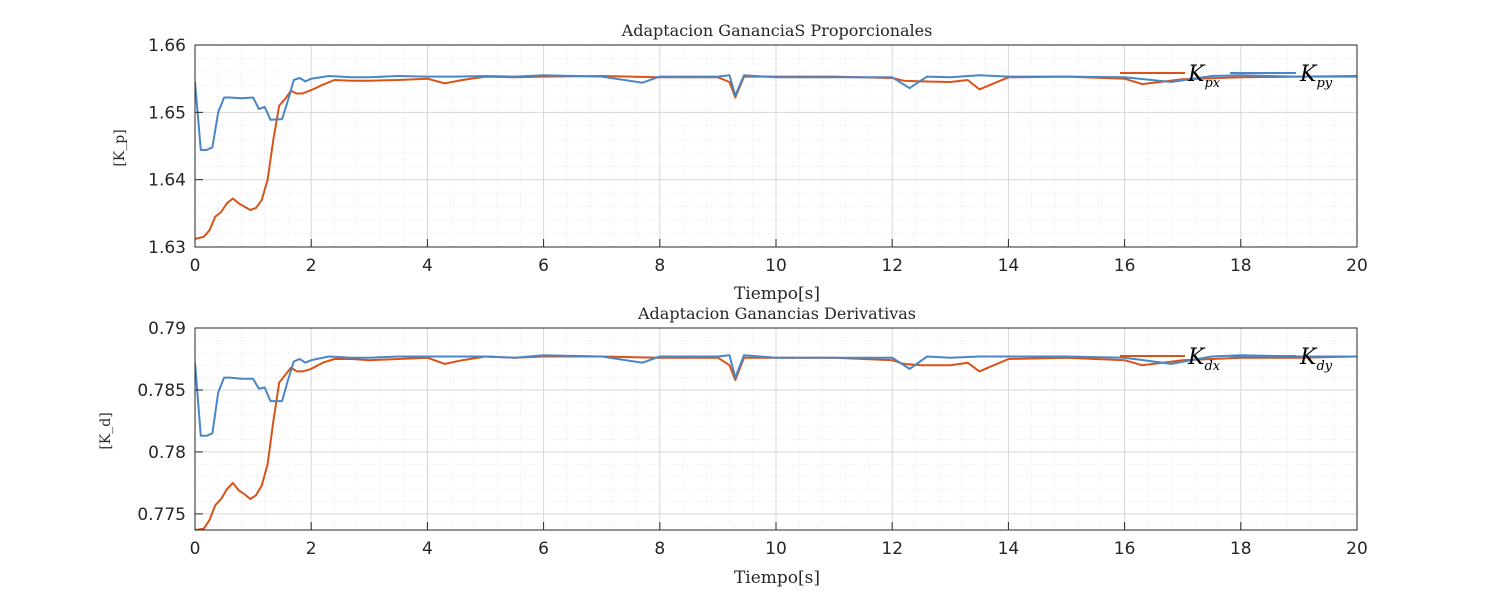 Image resolution: width=1500 pixels, height=600 pixels. Describe the element at coordinates (167, 453) in the screenshot. I see `y-tick-label: 0.78` at that location.